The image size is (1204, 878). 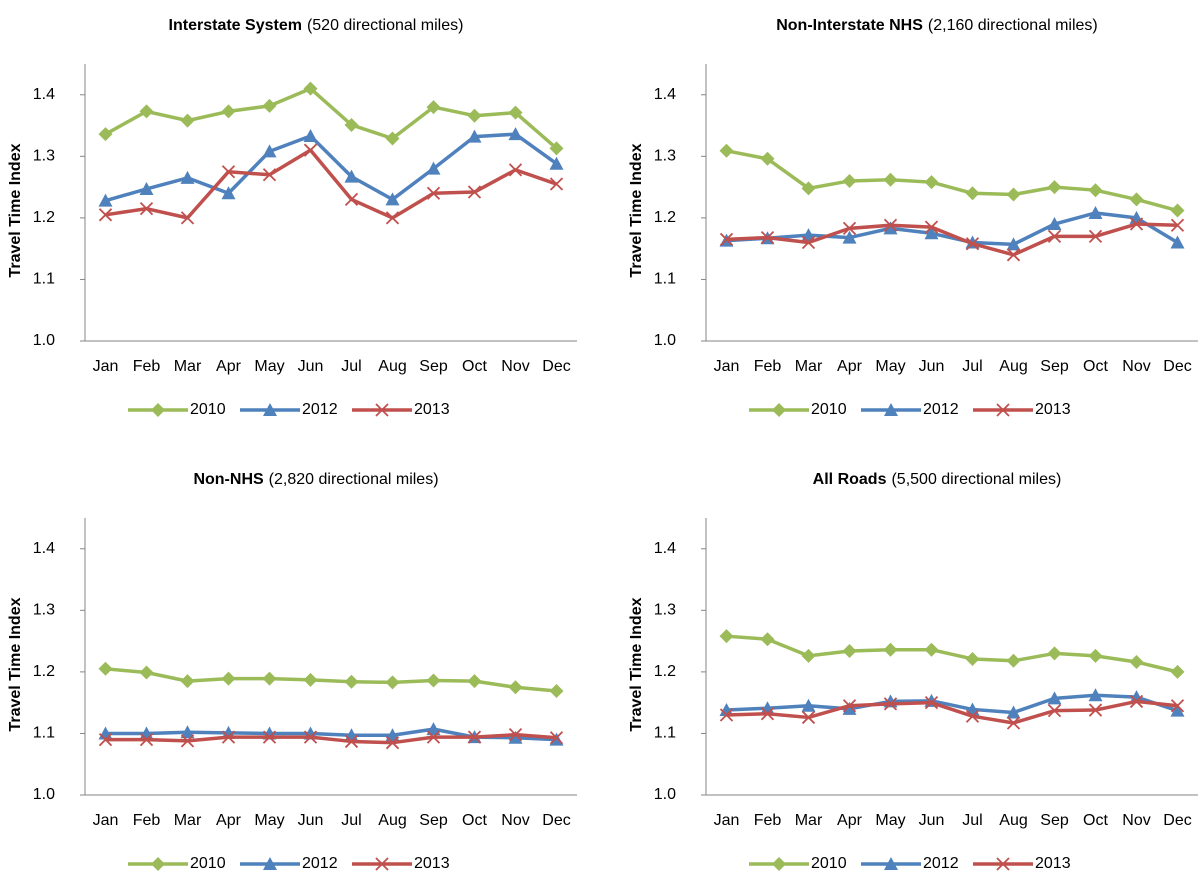 I want to click on y-tick-label: 1.2, so click(x=44, y=671).